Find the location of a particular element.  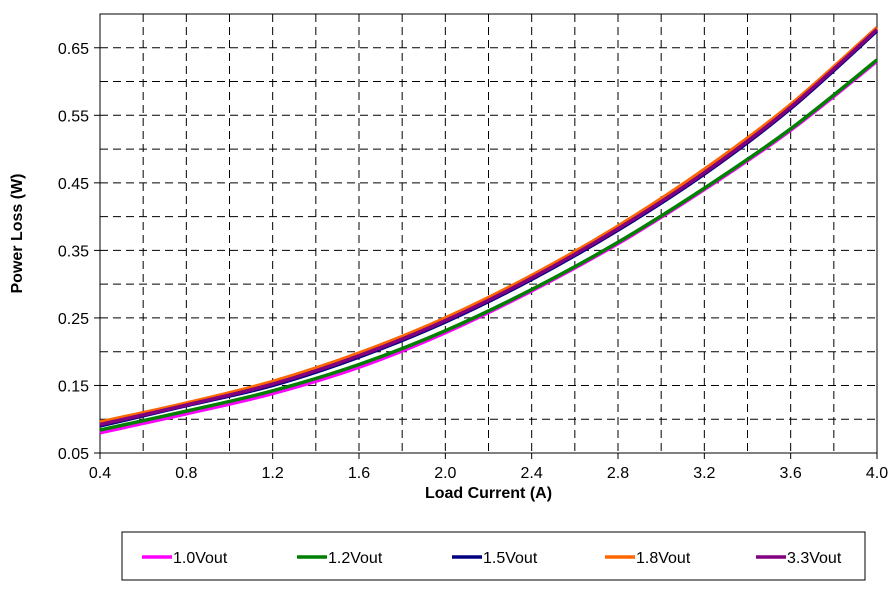

y-tick-label: 0.35 is located at coordinates (73, 251).